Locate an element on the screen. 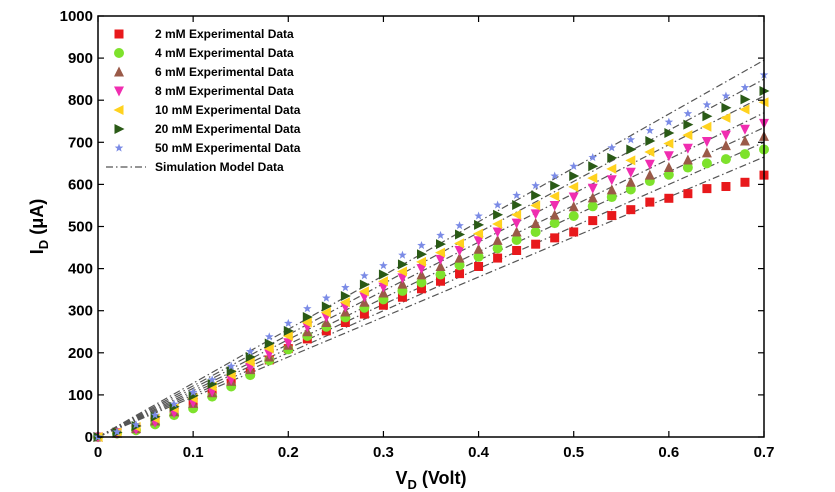 The image size is (835, 492). x-axis-title-main: V is located at coordinates (401, 478).